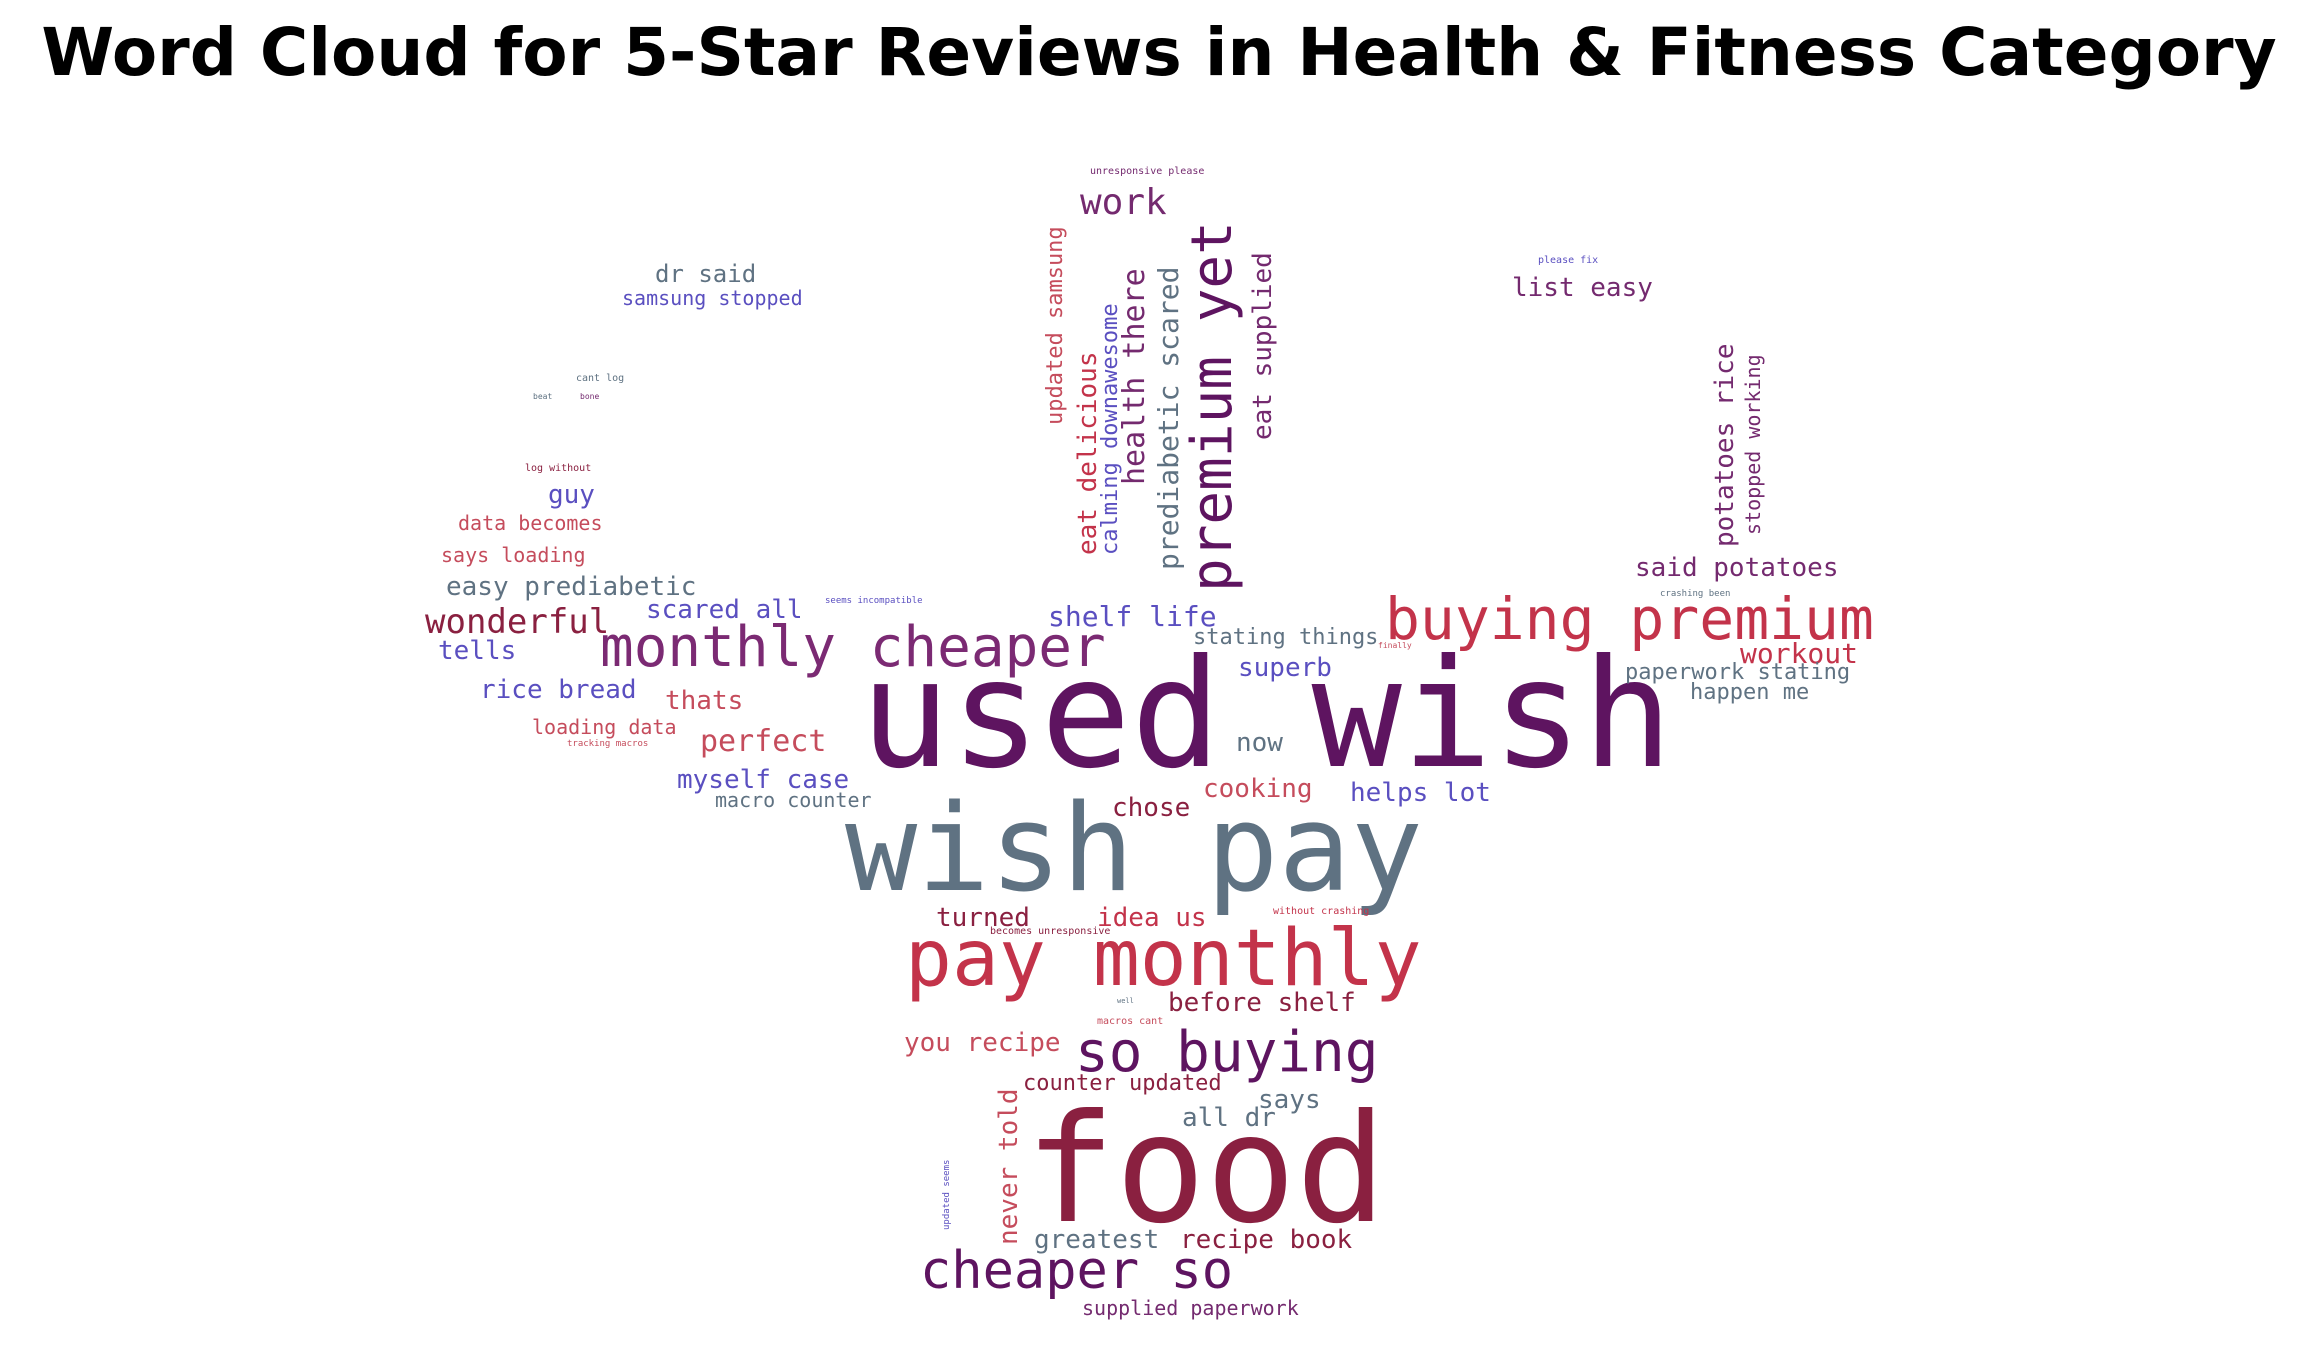  I want to click on word-monthly-cheaper: monthly cheaper, so click(853, 647).